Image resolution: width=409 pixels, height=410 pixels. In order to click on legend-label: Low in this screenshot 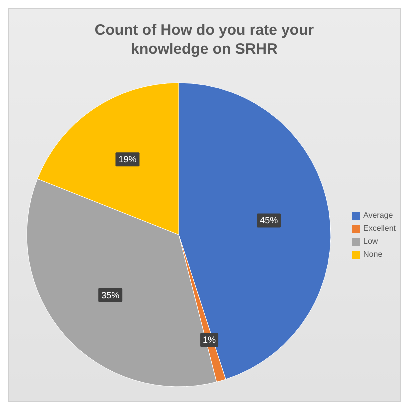, I will do `click(371, 241)`.